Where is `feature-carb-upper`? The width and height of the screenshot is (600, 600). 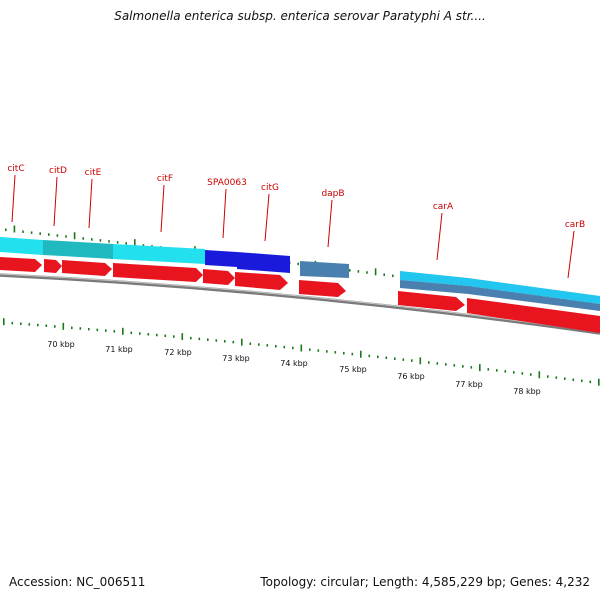
feature-carb-upper is located at coordinates (534, 291).